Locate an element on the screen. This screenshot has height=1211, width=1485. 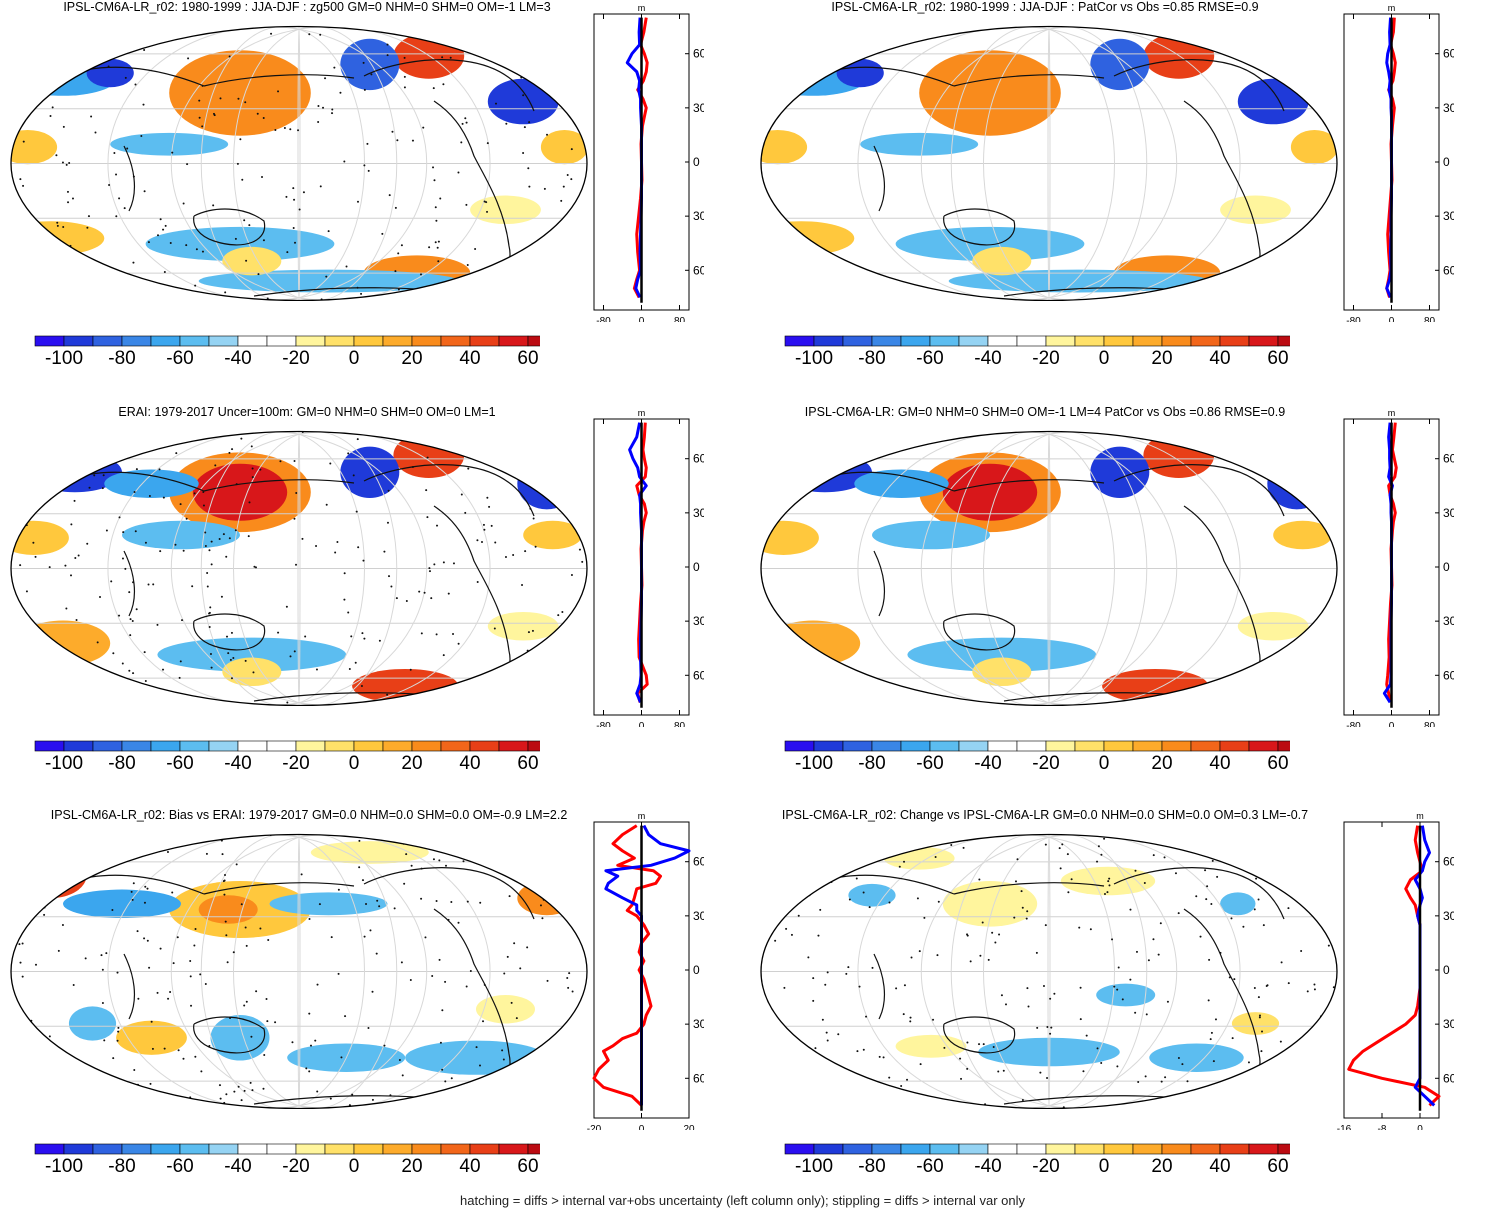
colorbar-tick-label: -40 is located at coordinates (987, 358).